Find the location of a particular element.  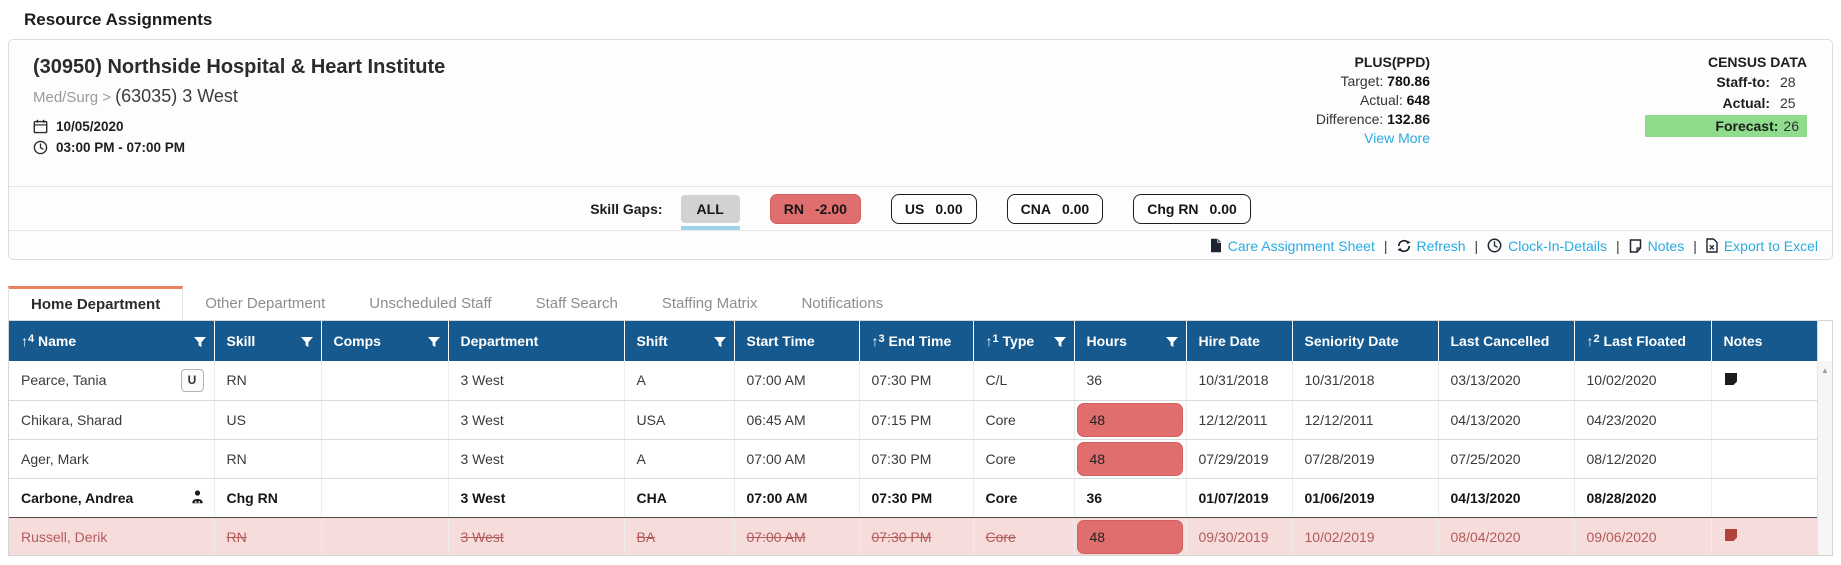

last-cancelled-cell: 04/13/2020 is located at coordinates (1506, 420).